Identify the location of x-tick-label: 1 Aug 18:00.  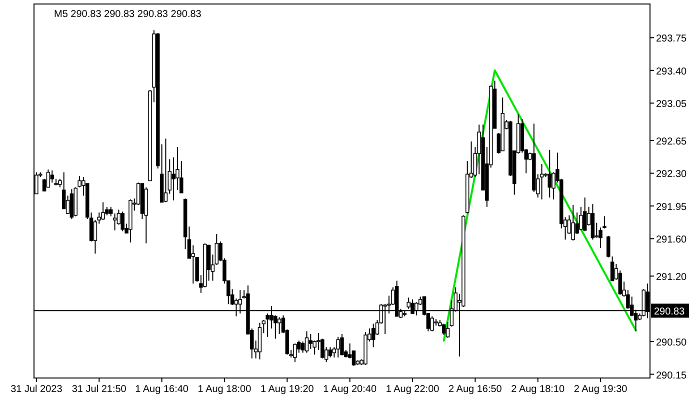
(225, 389).